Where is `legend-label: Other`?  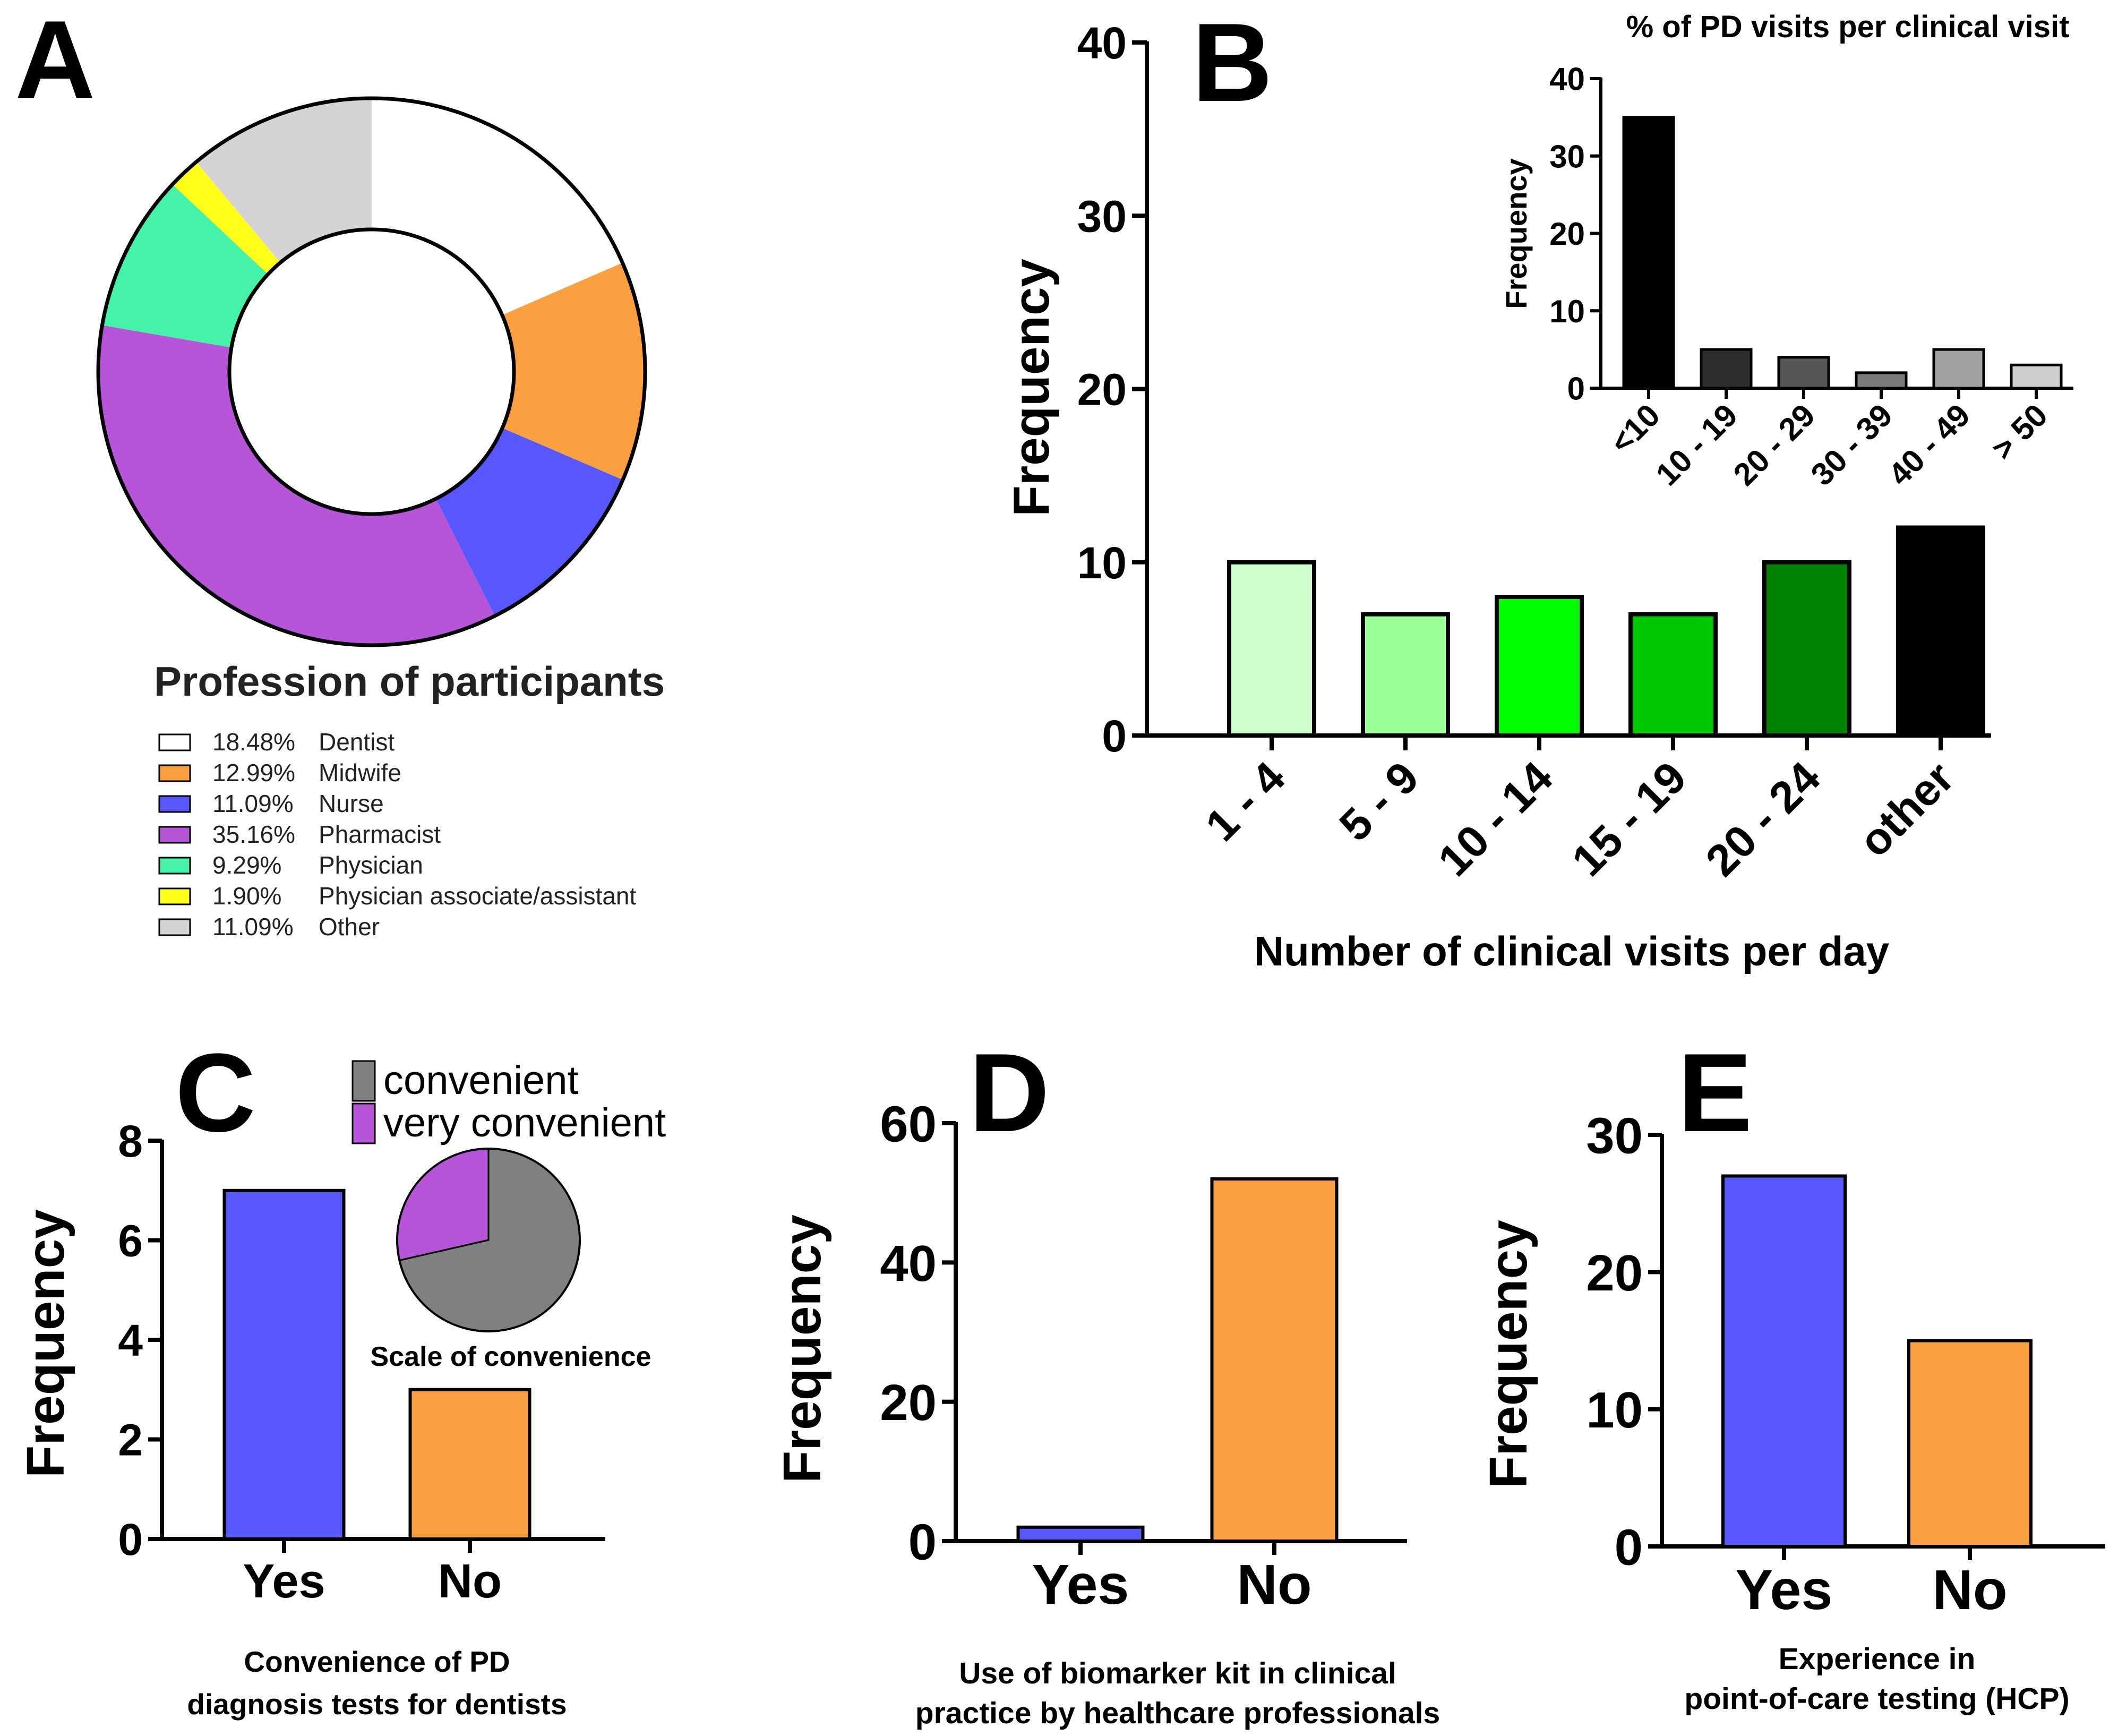
legend-label: Other is located at coordinates (349, 926).